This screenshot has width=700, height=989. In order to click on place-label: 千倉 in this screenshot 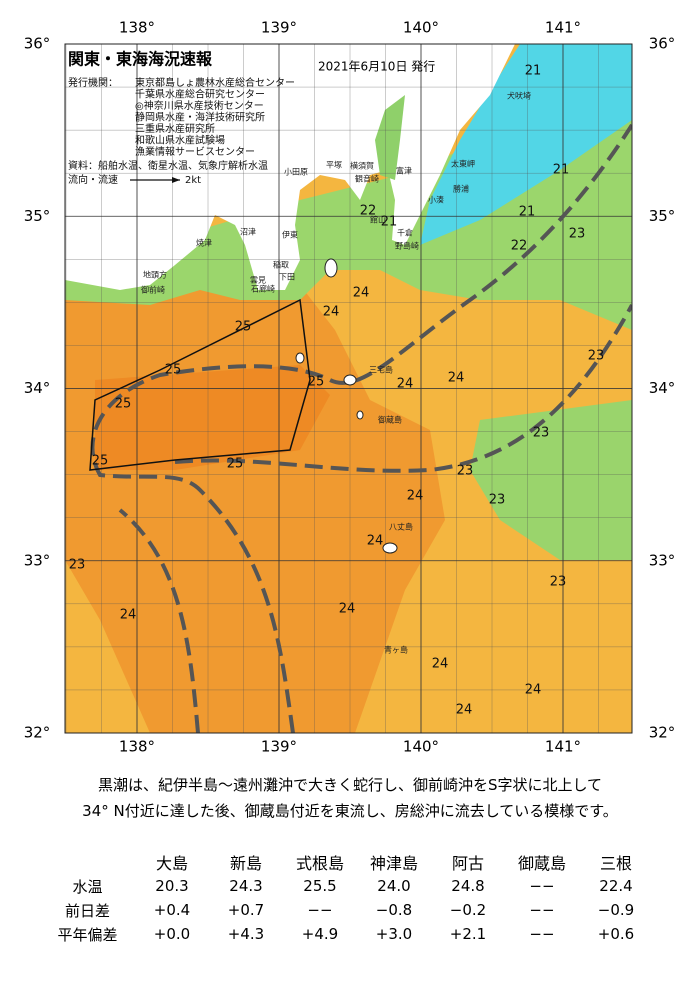, I will do `click(405, 233)`.